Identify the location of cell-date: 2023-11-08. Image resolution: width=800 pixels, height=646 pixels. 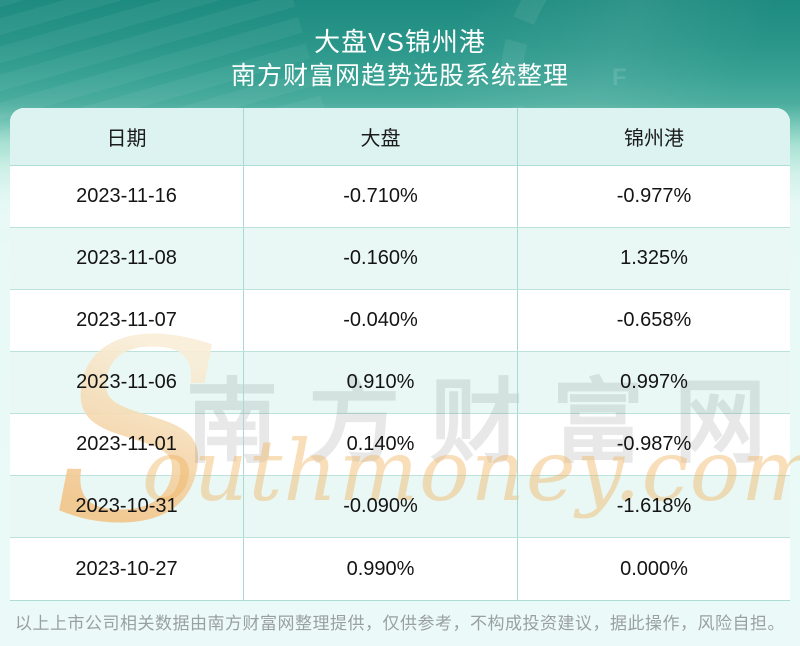
(126, 258).